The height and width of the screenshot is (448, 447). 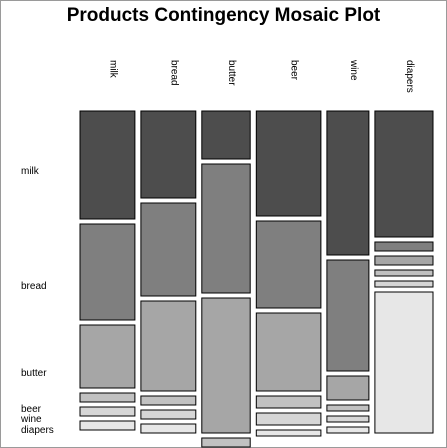 I want to click on column-label-butter: butter, so click(x=231, y=73).